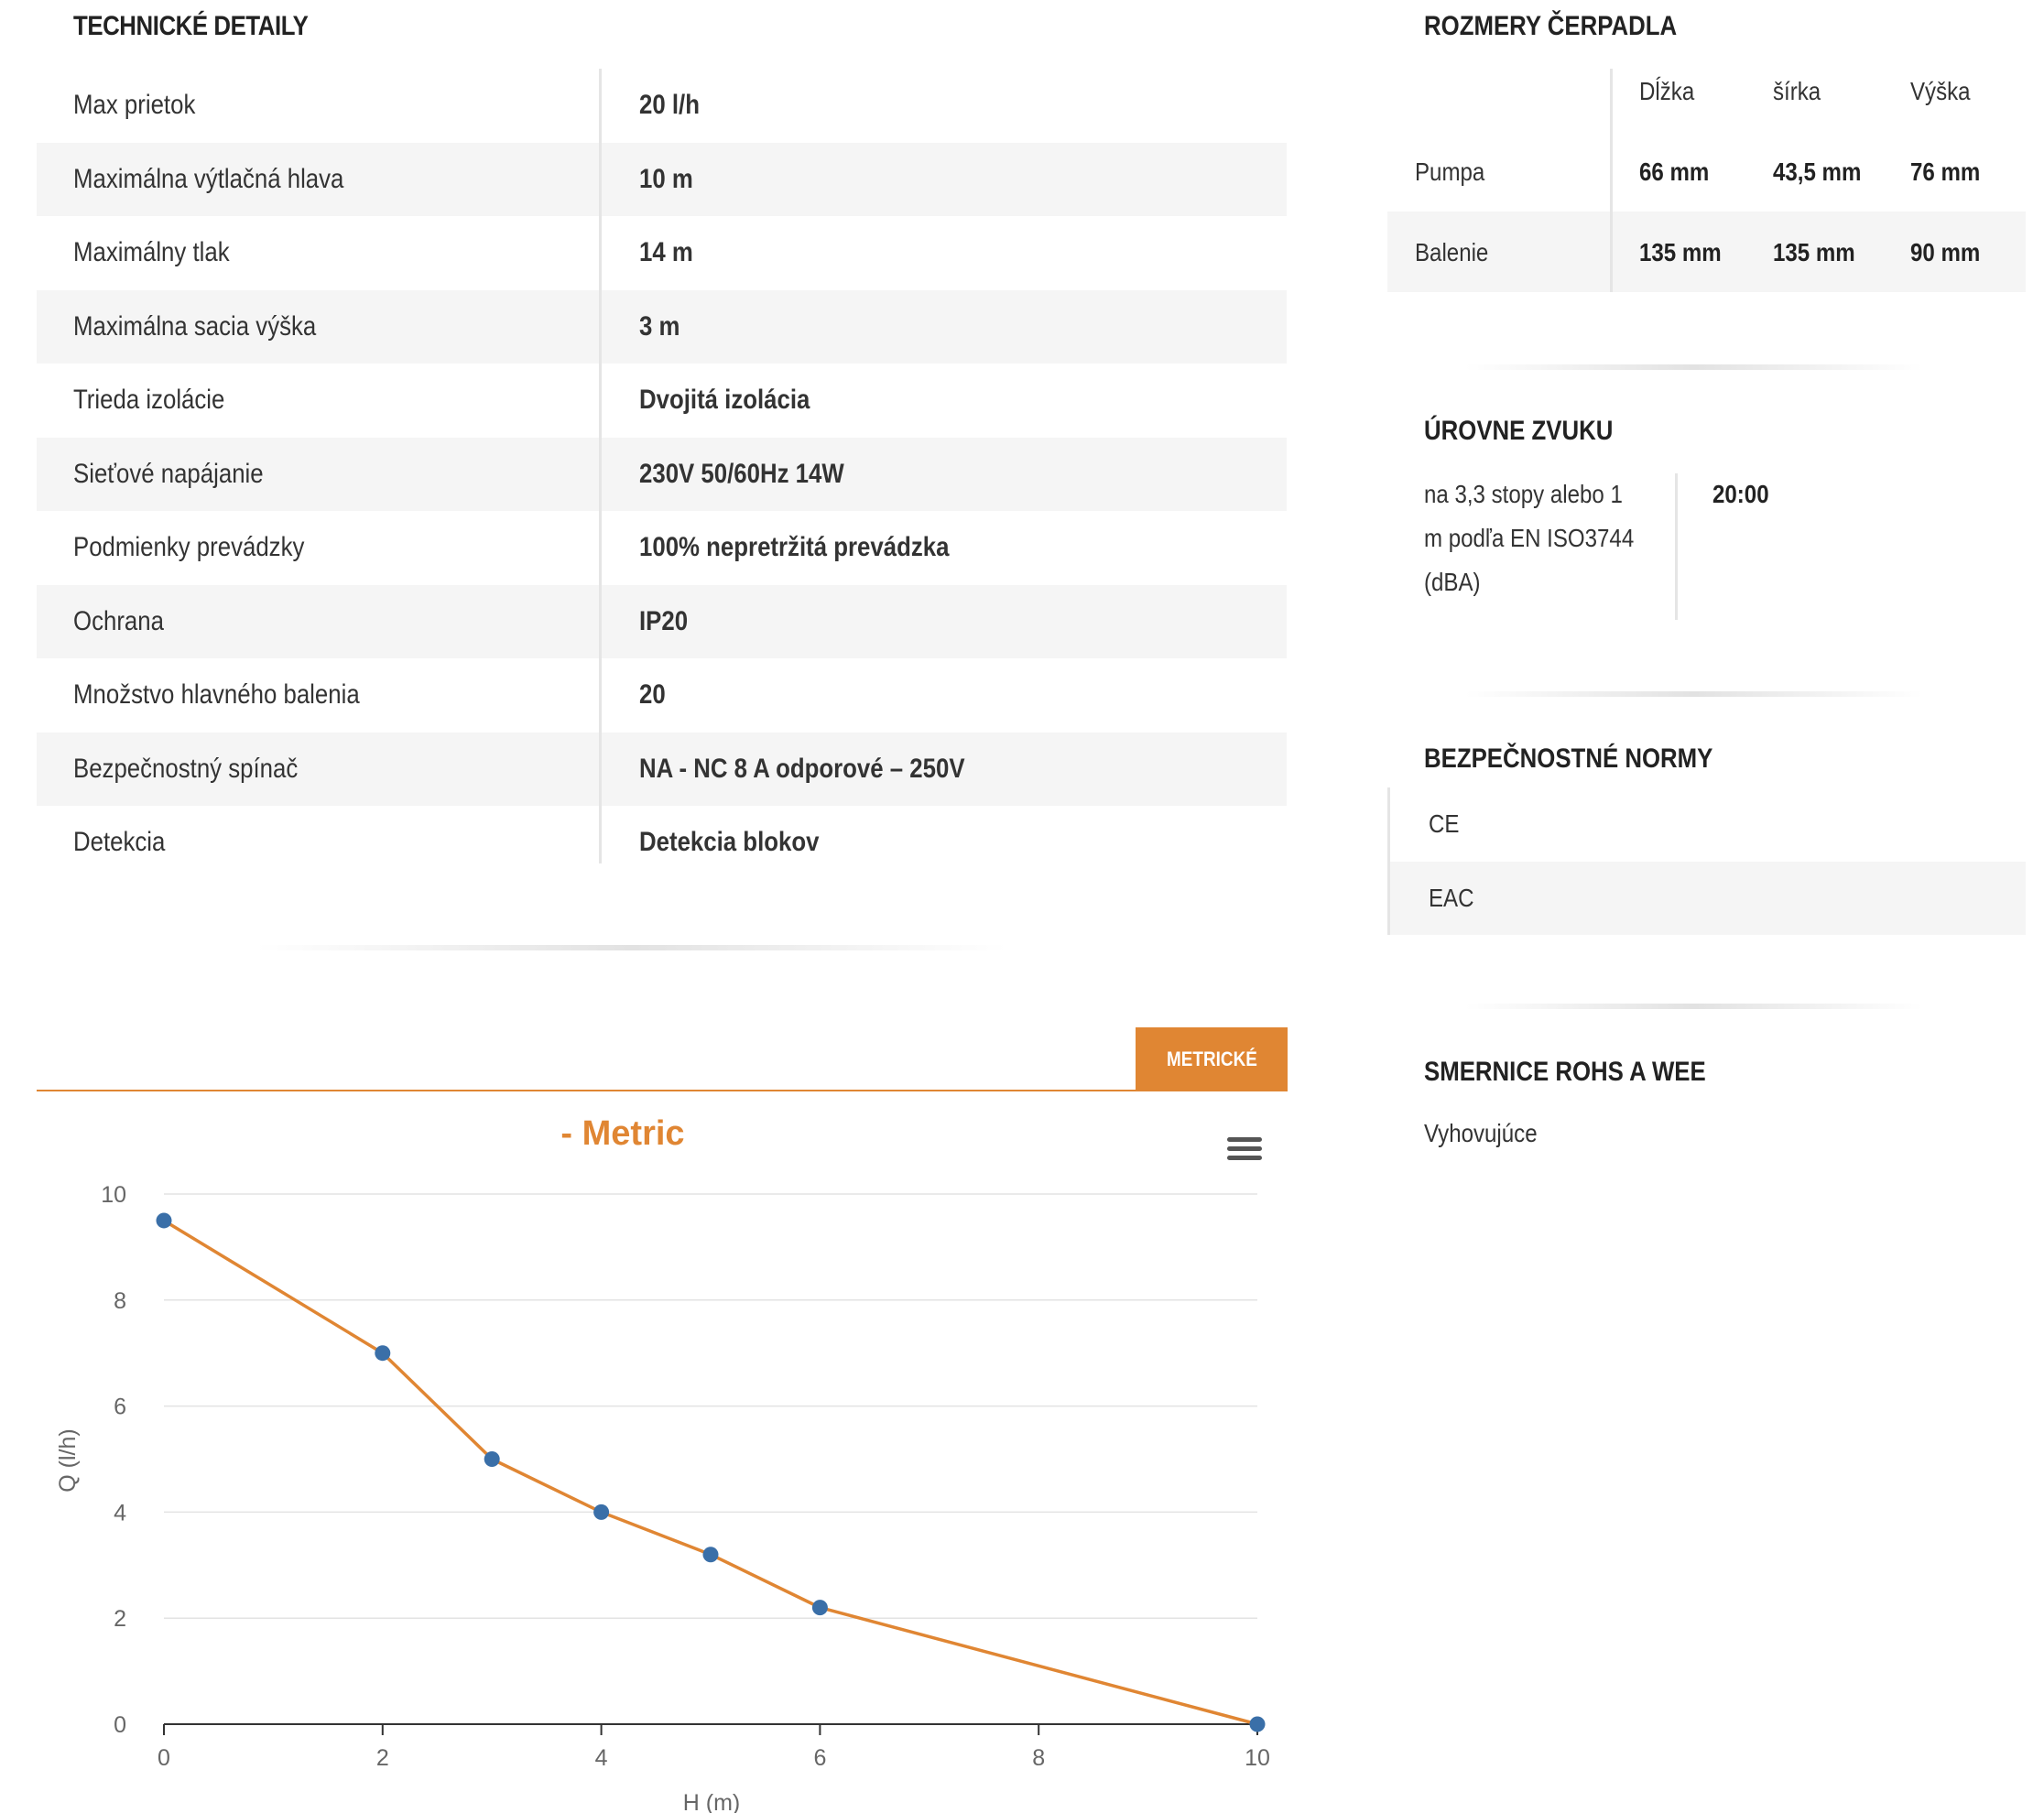  I want to click on spec-value: 20, so click(652, 694).